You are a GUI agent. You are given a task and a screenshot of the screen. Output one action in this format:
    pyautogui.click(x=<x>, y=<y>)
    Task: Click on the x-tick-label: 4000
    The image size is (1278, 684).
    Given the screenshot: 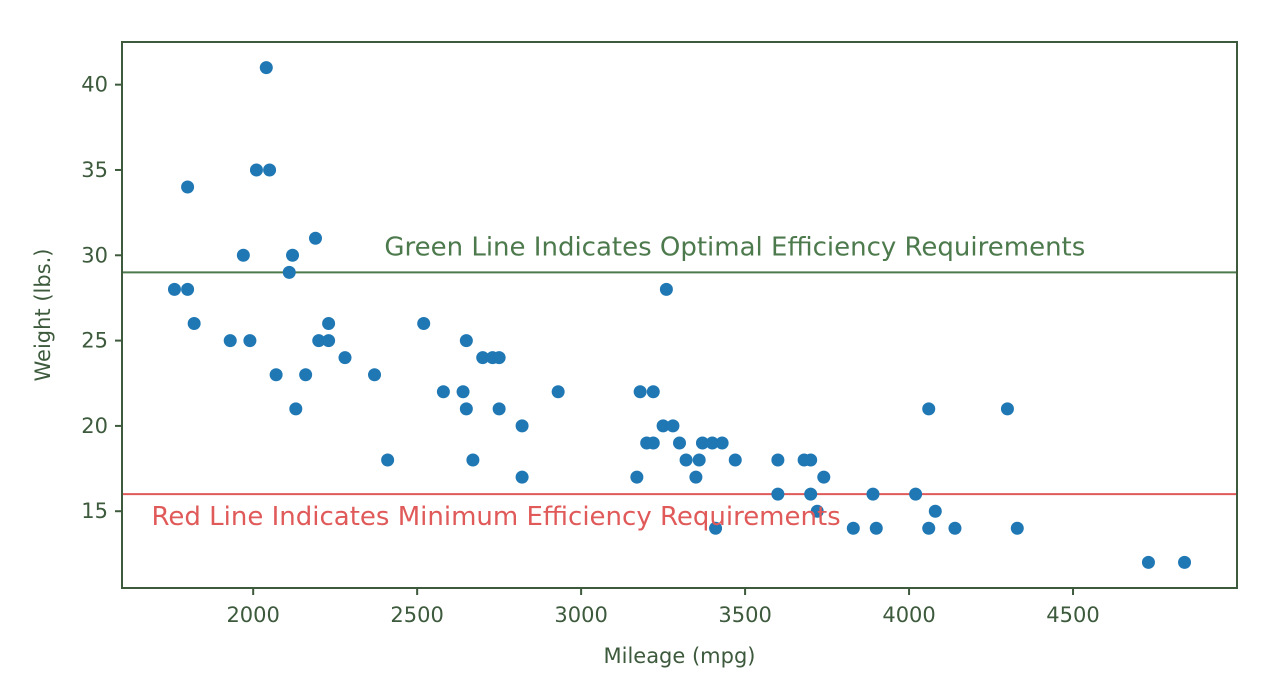 What is the action you would take?
    pyautogui.click(x=908, y=615)
    